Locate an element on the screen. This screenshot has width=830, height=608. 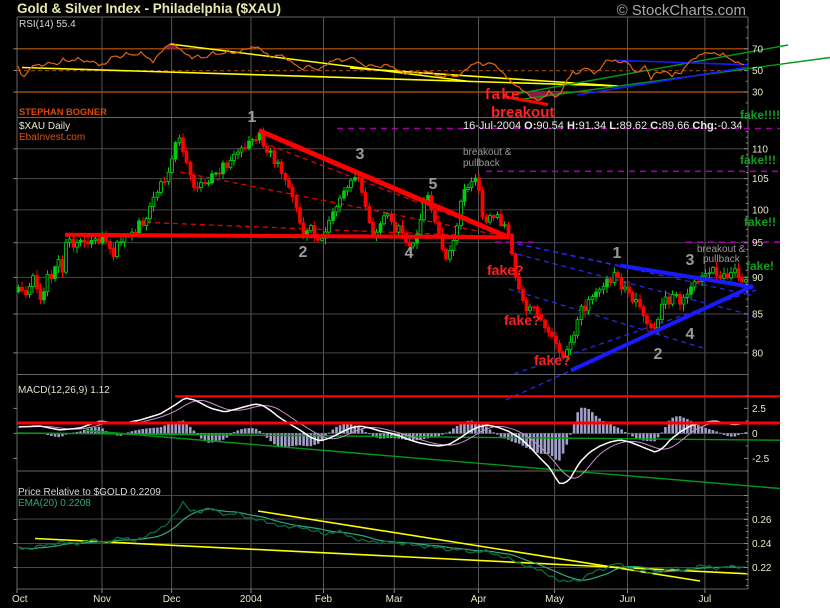
svg-text: 0.22 is located at coordinates (762, 568).